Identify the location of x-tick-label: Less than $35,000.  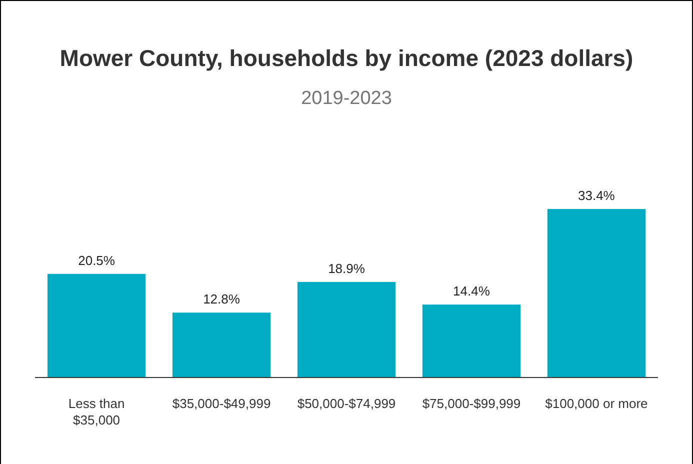
(96, 412).